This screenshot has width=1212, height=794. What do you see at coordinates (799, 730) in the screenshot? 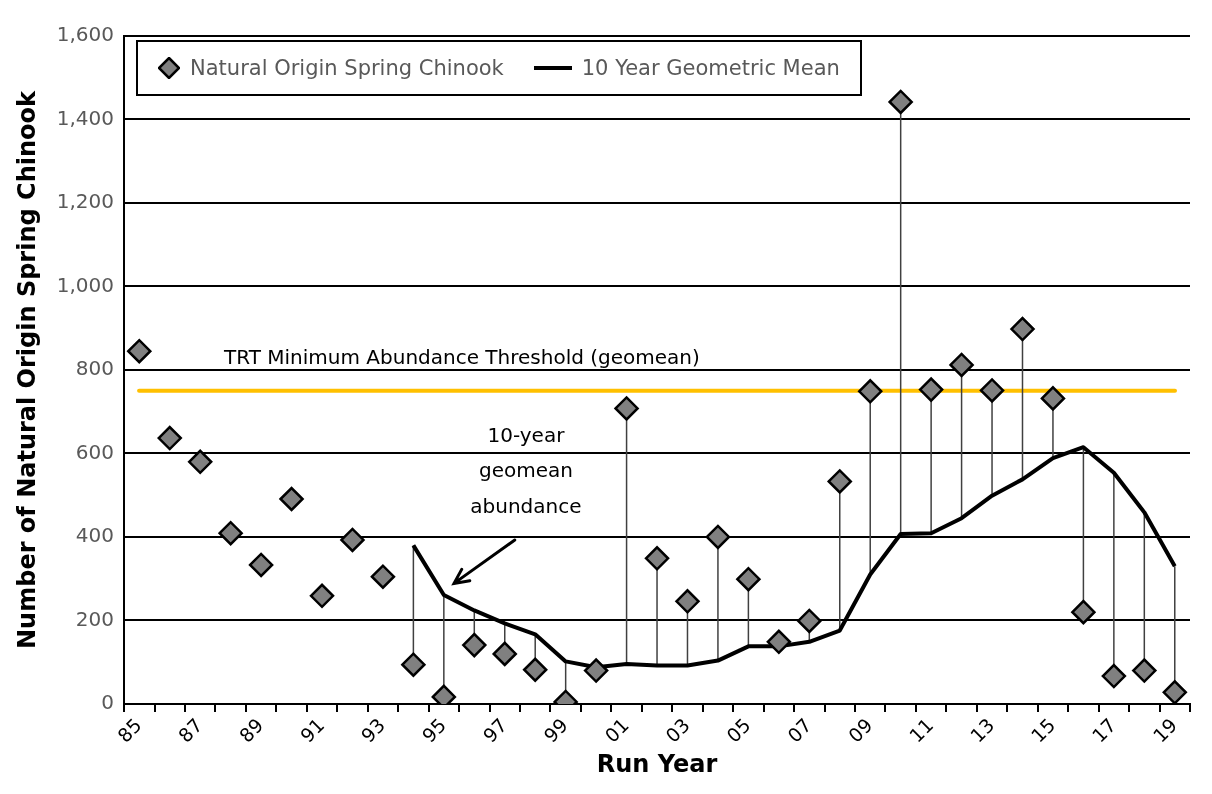
I see `x-tick-label: 07` at bounding box center [799, 730].